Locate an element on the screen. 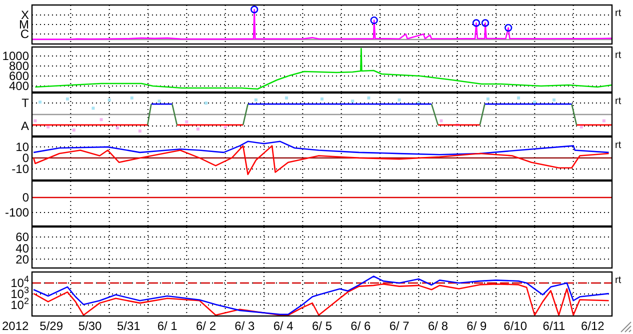 Image resolution: width=633 pixels, height=334 pixels. x-tick-label: 6/ 9 is located at coordinates (476, 326).